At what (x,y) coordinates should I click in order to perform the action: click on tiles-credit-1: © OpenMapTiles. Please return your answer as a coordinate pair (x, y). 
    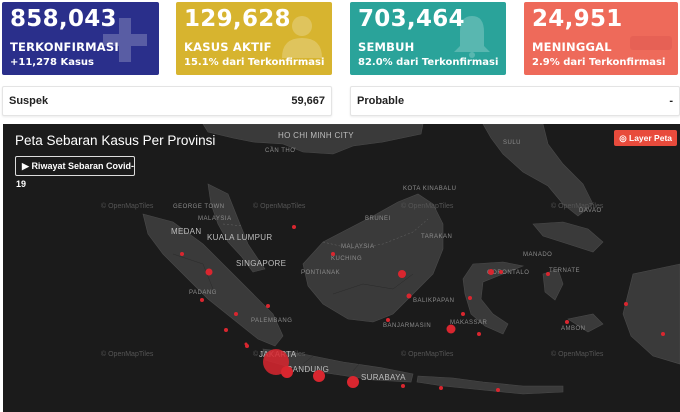
    Looking at the image, I should click on (127, 206).